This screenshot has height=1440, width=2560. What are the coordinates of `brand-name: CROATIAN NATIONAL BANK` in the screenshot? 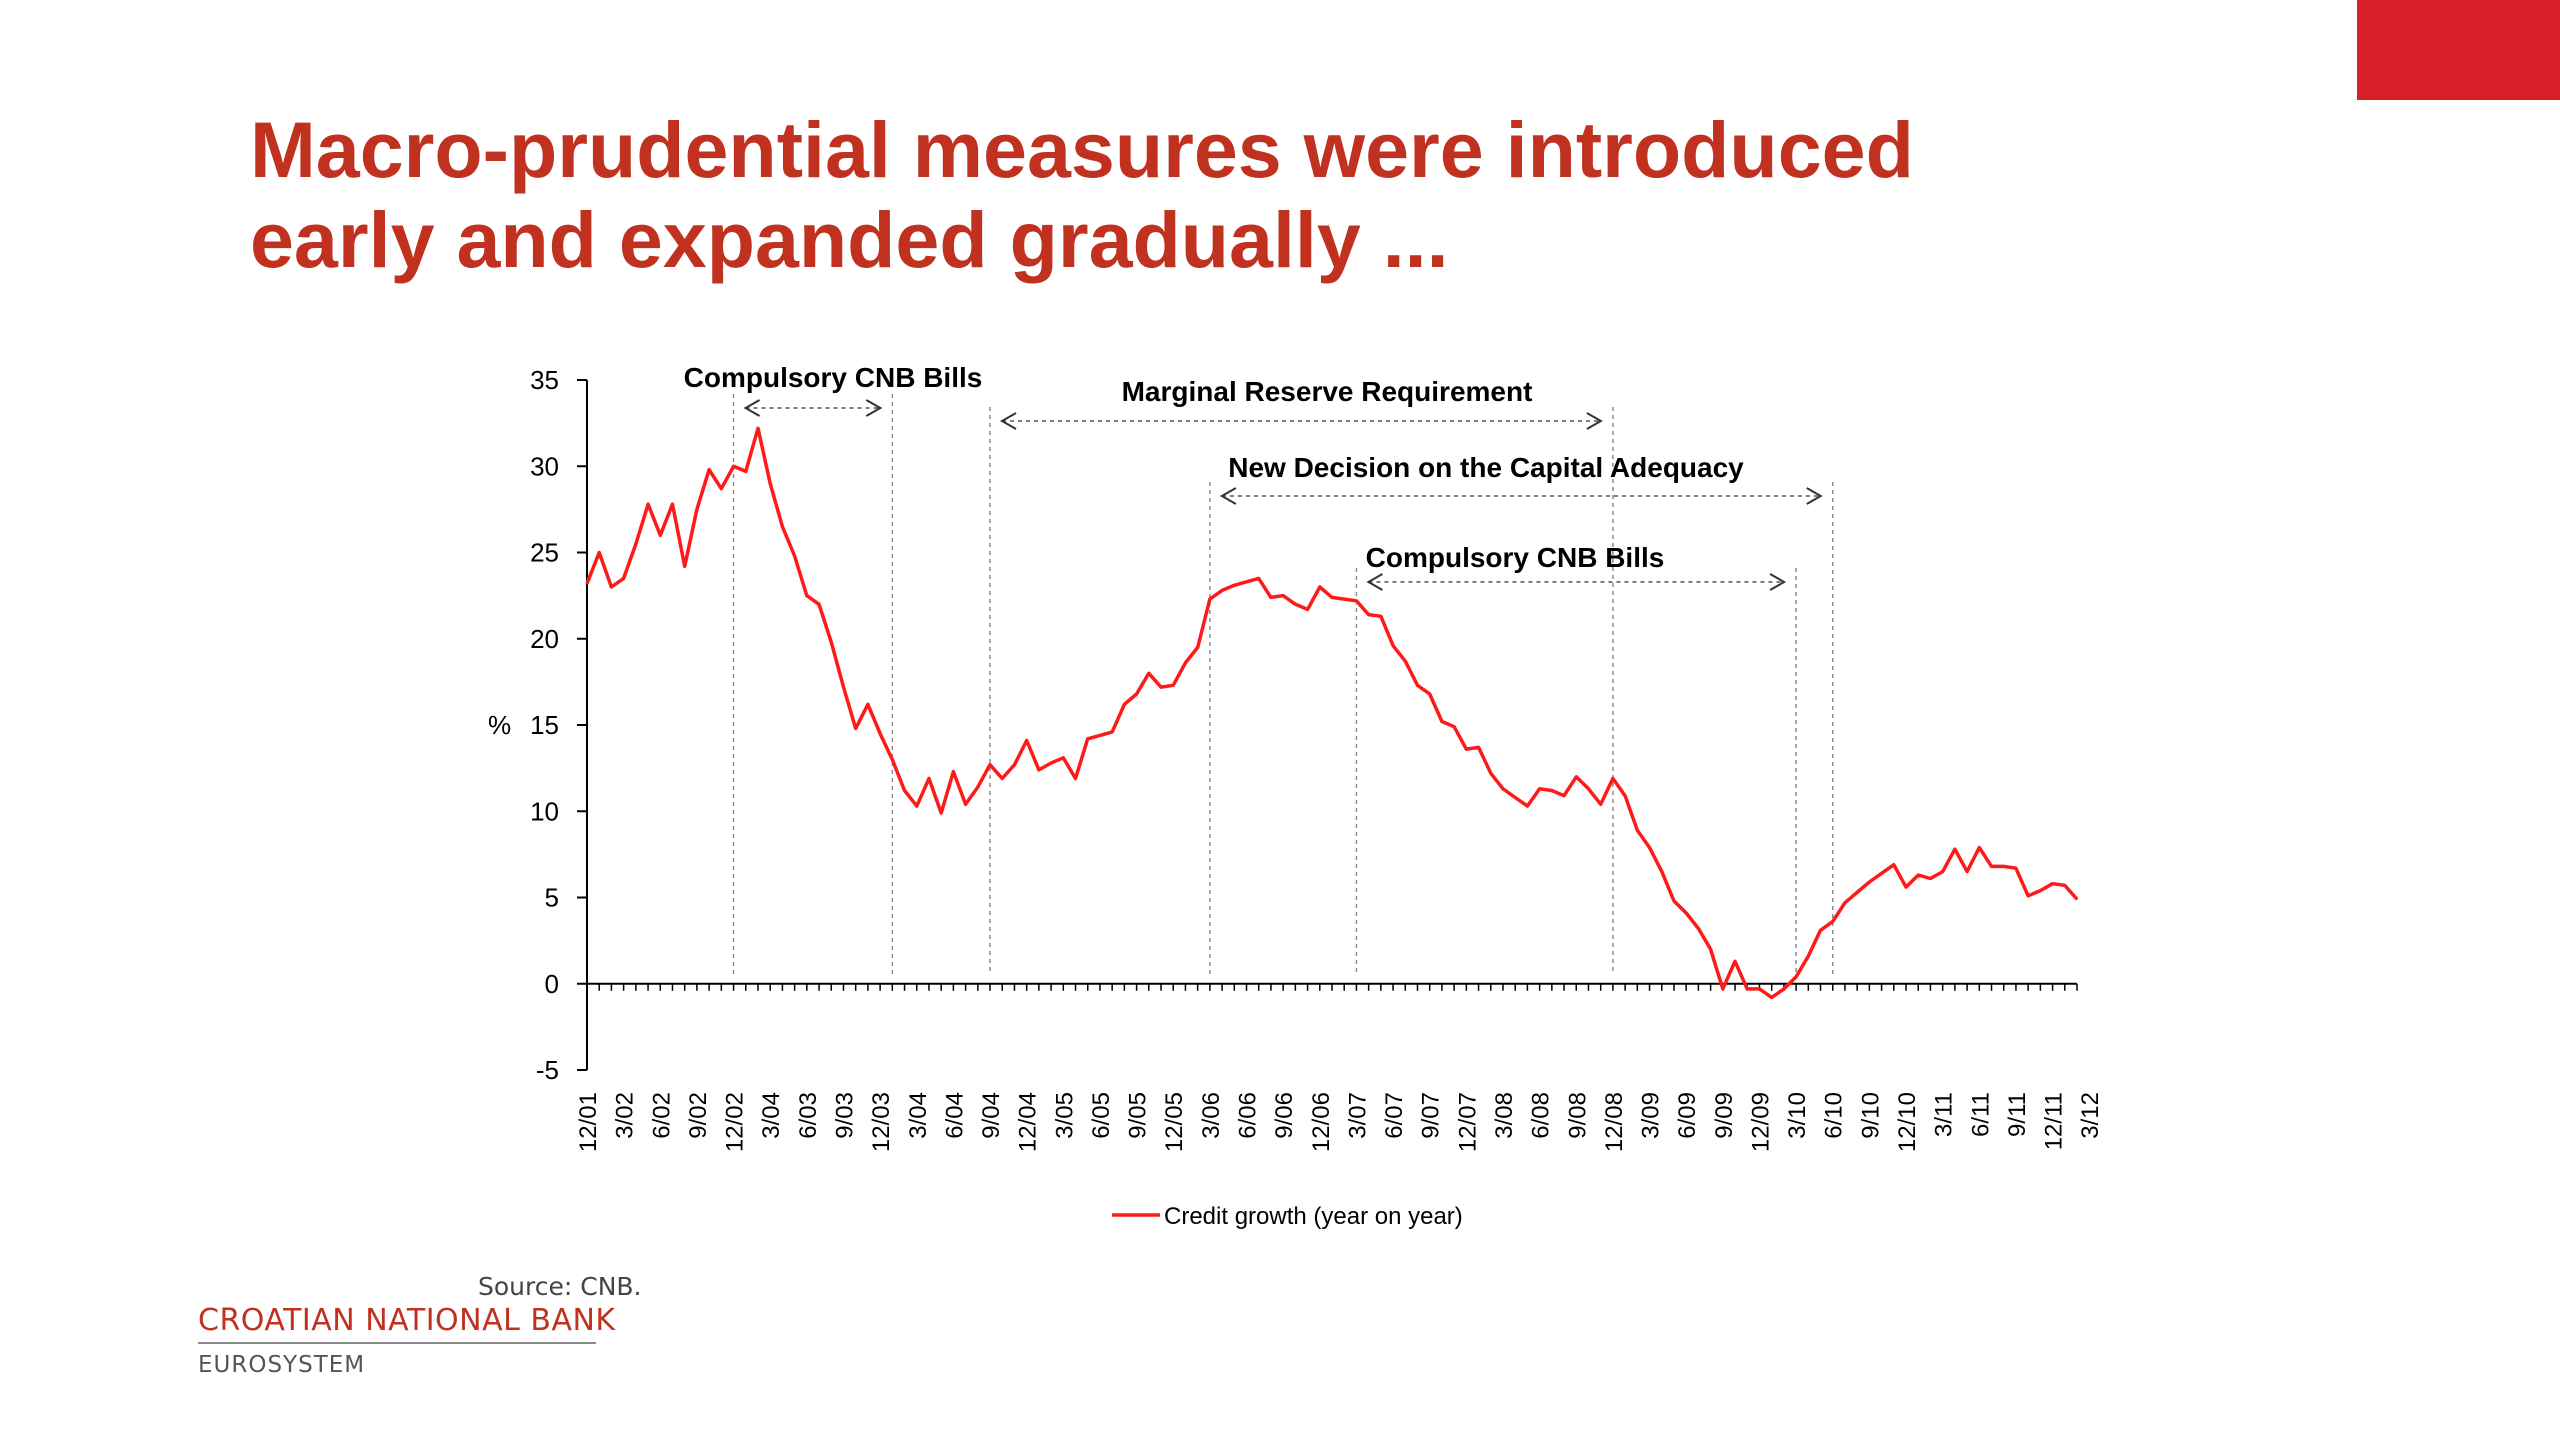 It's located at (407, 1320).